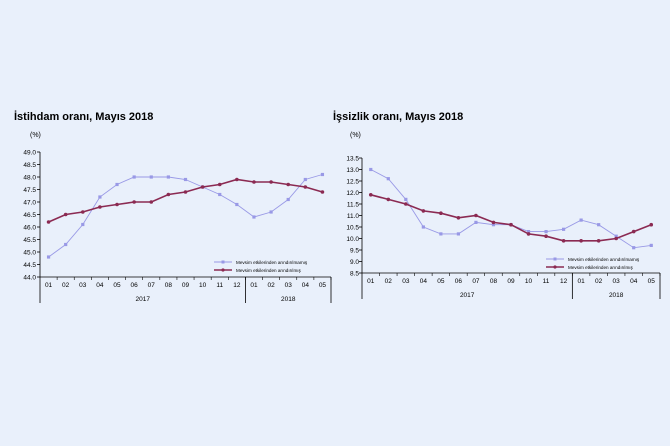 This screenshot has height=446, width=670. What do you see at coordinates (269, 270) in the screenshot?
I see `legend-label: Mevsim etkilerinden arındırılmış` at bounding box center [269, 270].